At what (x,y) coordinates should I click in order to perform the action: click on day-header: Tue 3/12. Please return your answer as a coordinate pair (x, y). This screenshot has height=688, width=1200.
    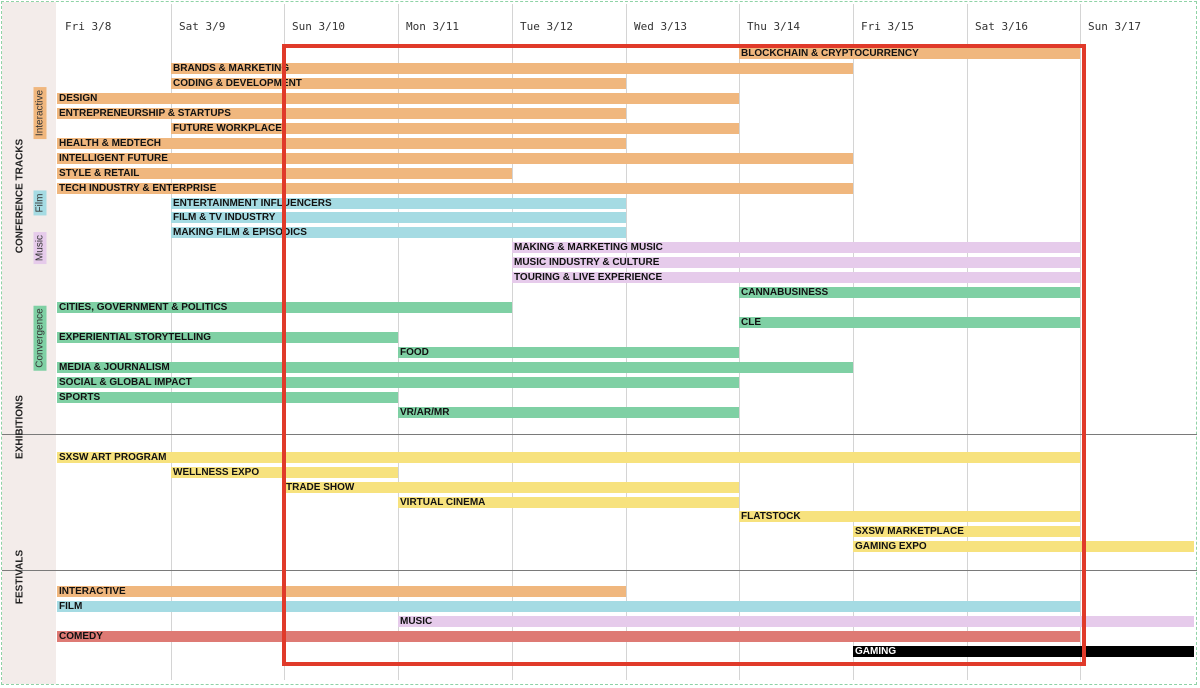
    Looking at the image, I should click on (546, 26).